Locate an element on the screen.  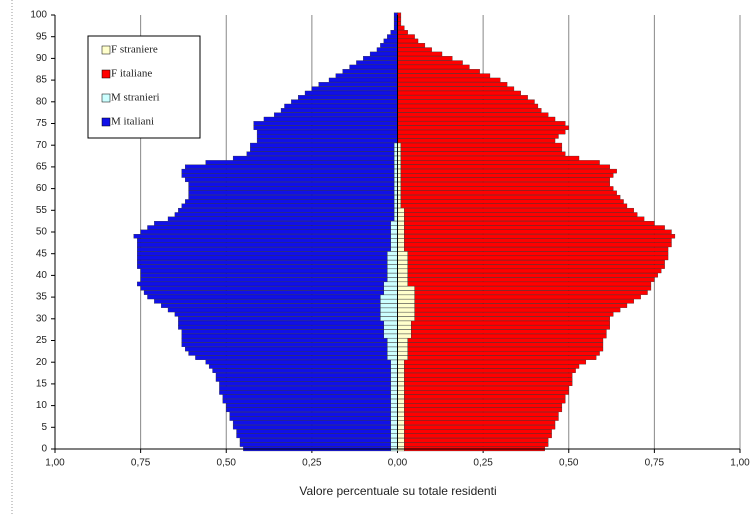
y-tick-label: 35 is located at coordinates (42, 297).